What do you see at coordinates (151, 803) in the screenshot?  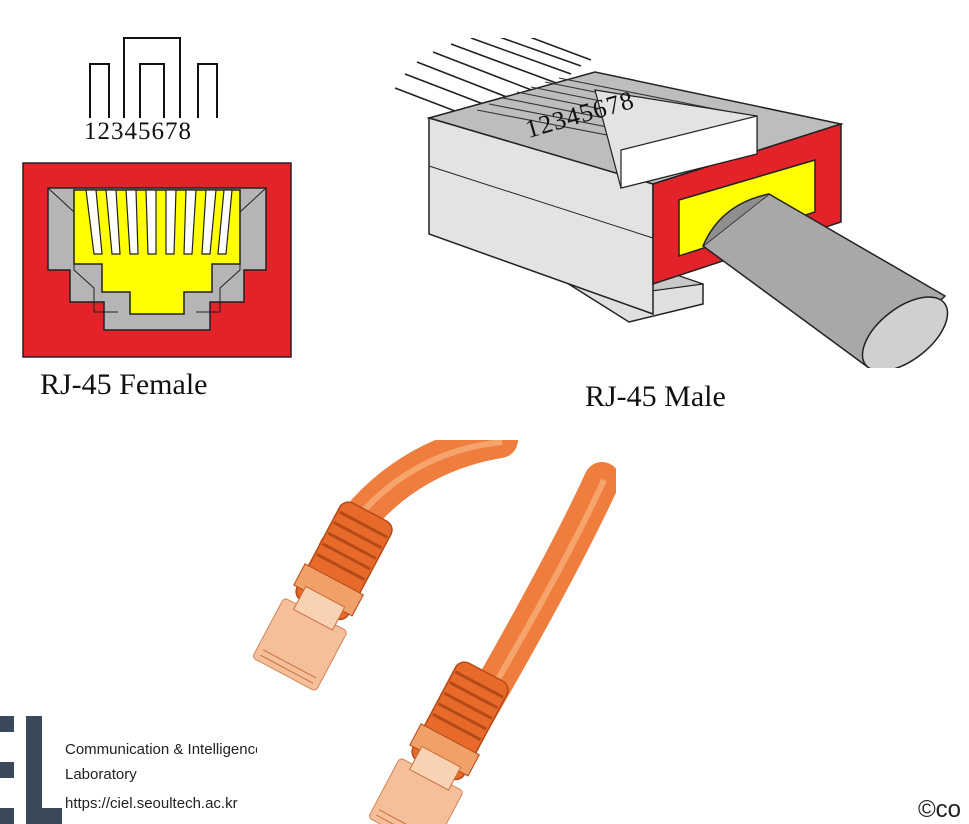 I see `logo-url: https://ciel.seoultech.ac.kr` at bounding box center [151, 803].